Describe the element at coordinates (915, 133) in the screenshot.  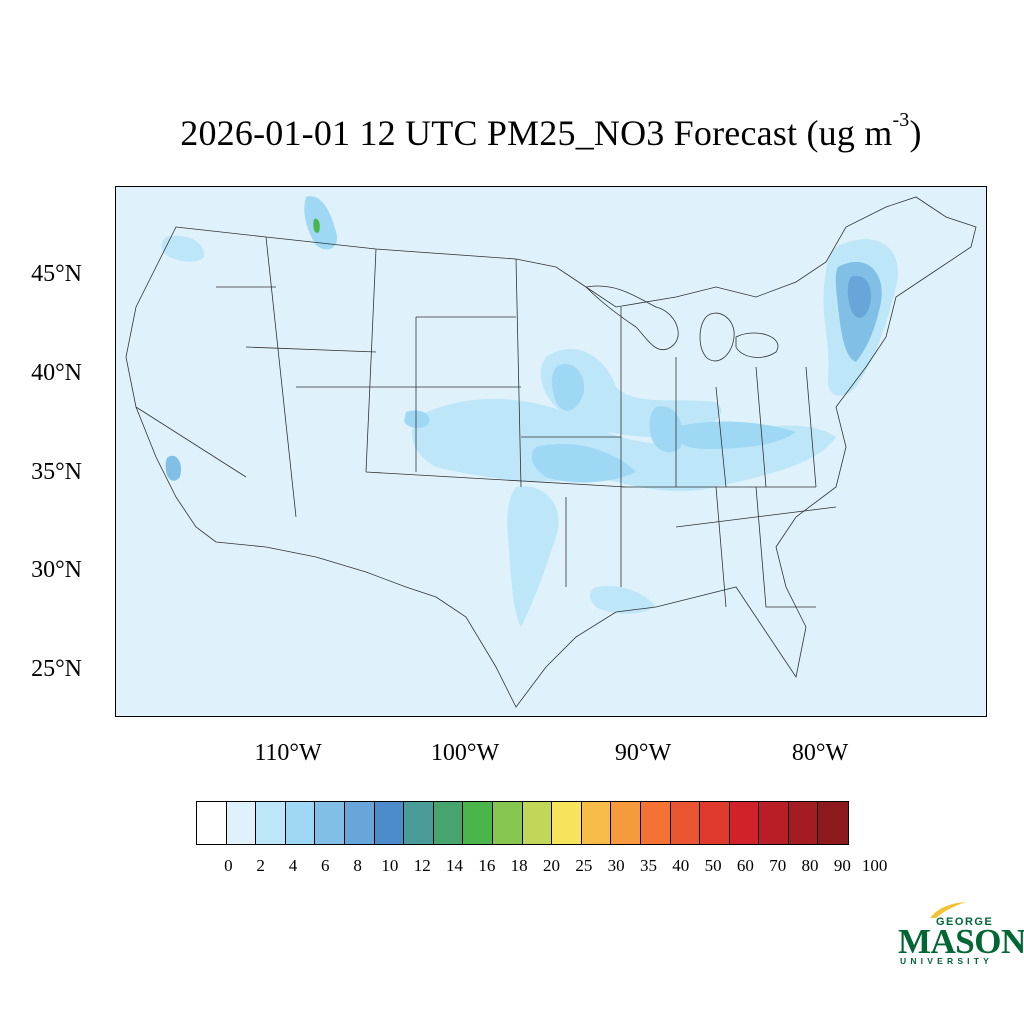
I see `title-close-paren: )` at that location.